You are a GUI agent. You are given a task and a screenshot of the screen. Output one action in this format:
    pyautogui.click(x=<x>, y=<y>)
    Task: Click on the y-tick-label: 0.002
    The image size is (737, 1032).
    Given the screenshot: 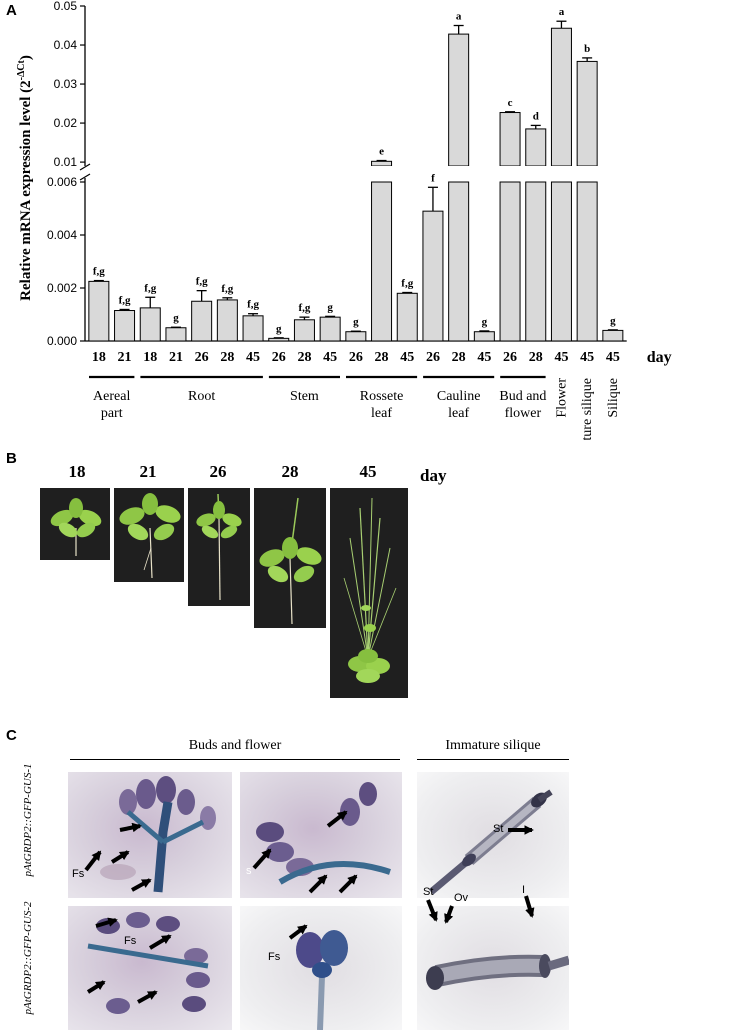 What is the action you would take?
    pyautogui.click(x=62, y=288)
    